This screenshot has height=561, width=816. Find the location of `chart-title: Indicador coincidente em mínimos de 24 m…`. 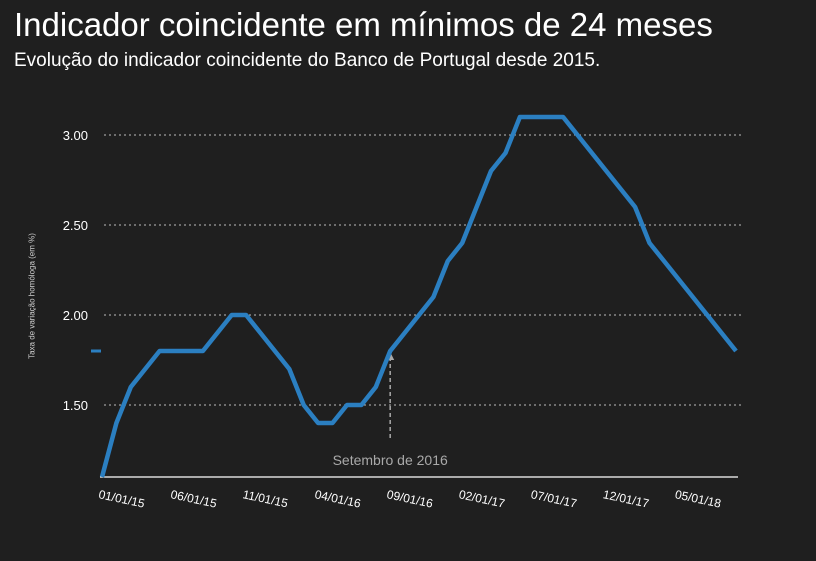

chart-title: Indicador coincidente em mínimos de 24 m… is located at coordinates (363, 24).